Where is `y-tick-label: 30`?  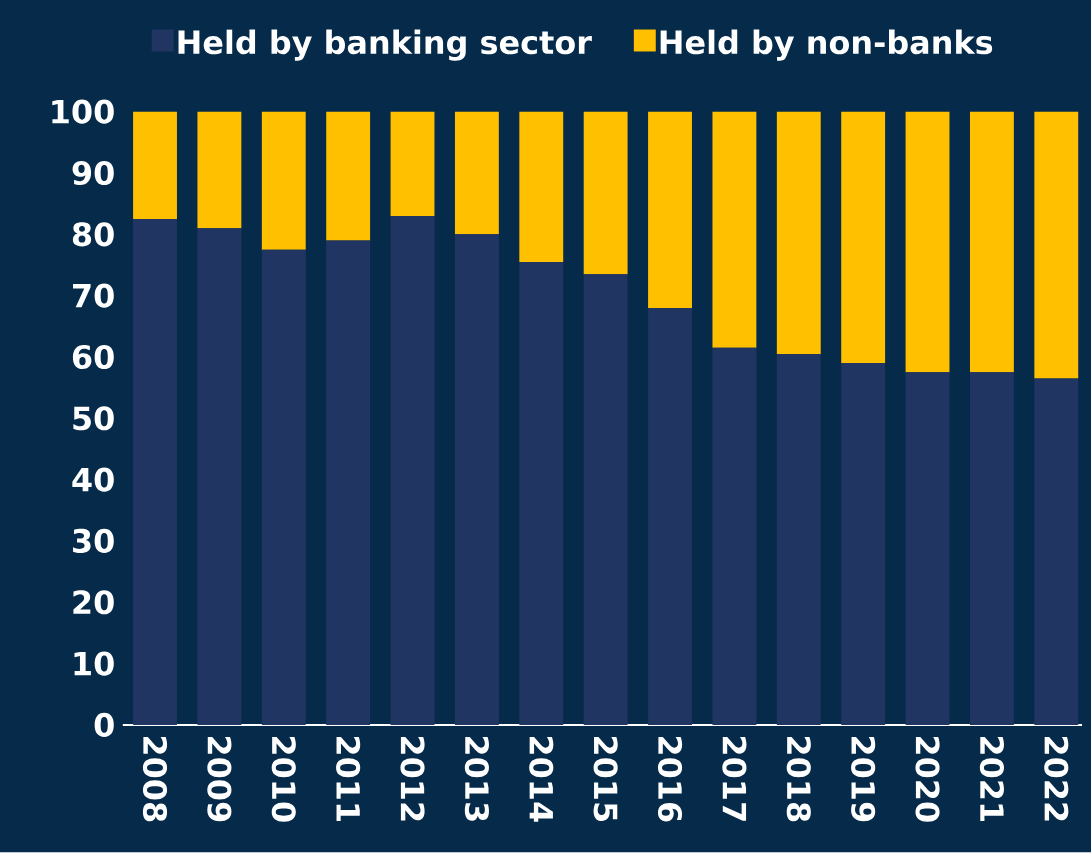 y-tick-label: 30 is located at coordinates (93, 541).